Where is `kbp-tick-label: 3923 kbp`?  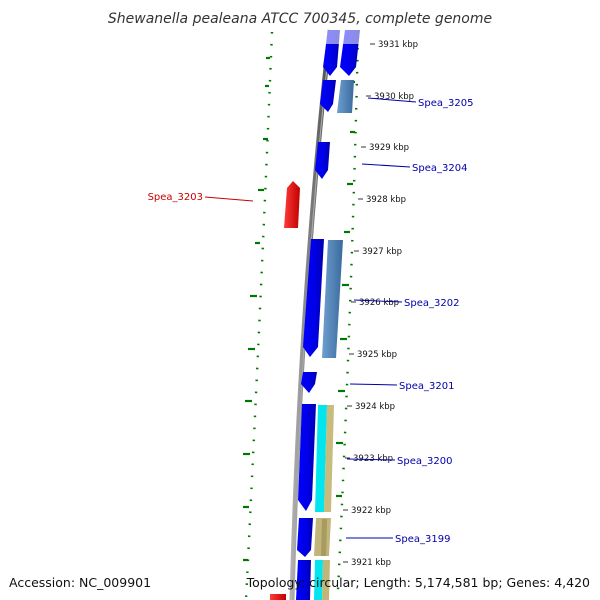
kbp-tick-label: 3923 kbp is located at coordinates (373, 459).